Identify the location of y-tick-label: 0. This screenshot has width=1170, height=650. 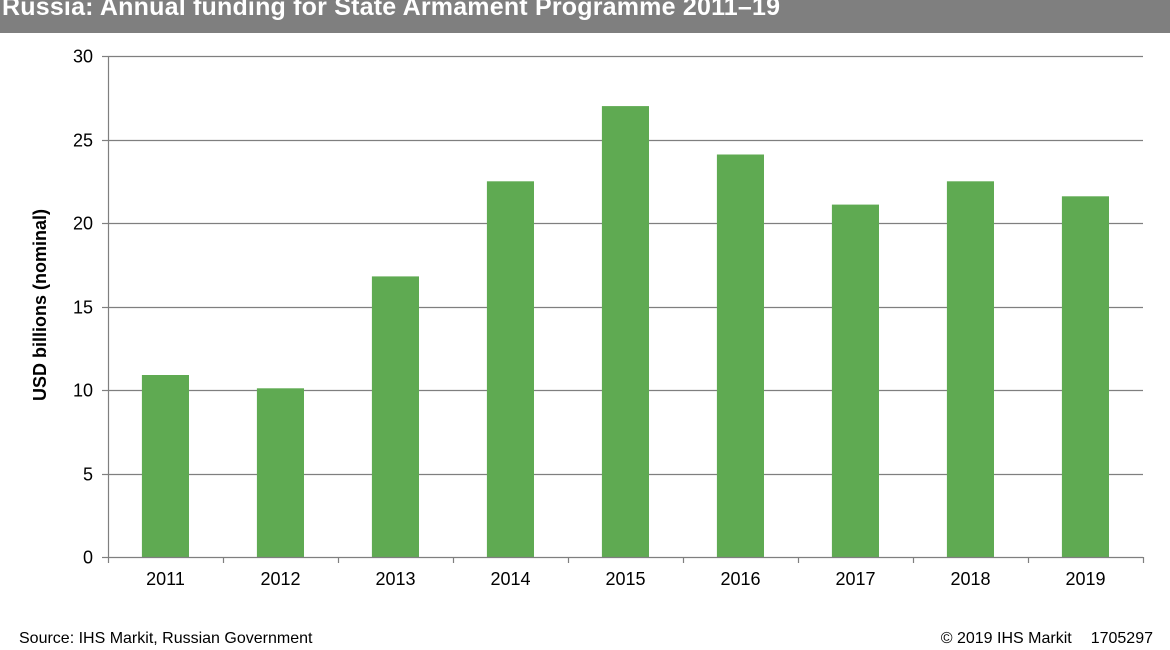
(88, 558).